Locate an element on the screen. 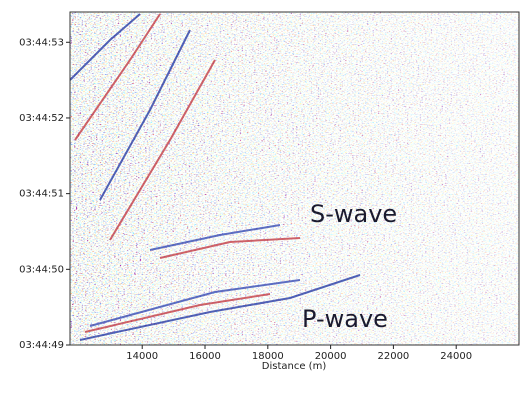 The image size is (524, 401). x-tick-label: 24000 is located at coordinates (456, 356).